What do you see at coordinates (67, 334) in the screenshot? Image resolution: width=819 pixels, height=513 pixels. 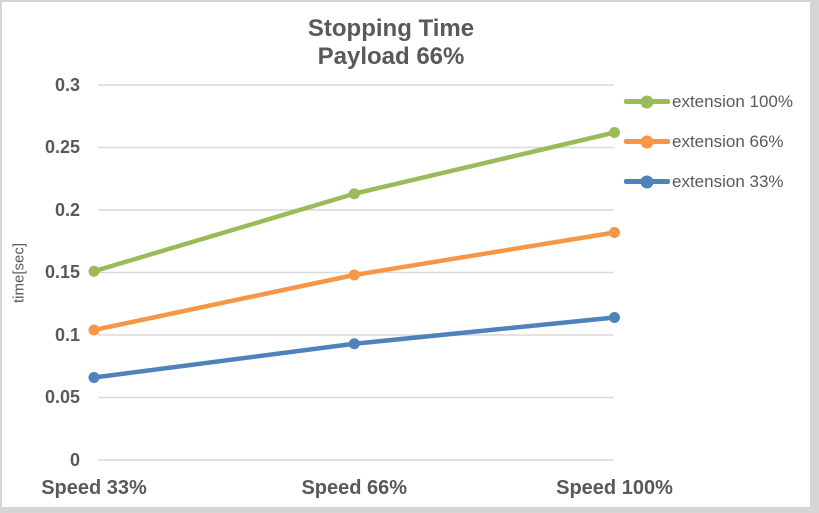 I see `y-tick-label: 0.1` at bounding box center [67, 334].